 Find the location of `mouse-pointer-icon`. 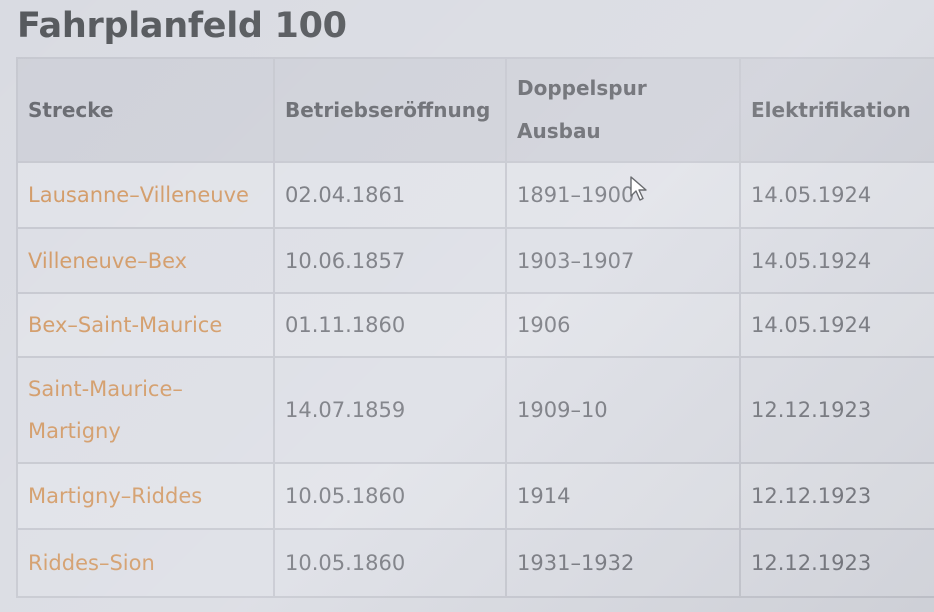

mouse-pointer-icon is located at coordinates (638, 188).